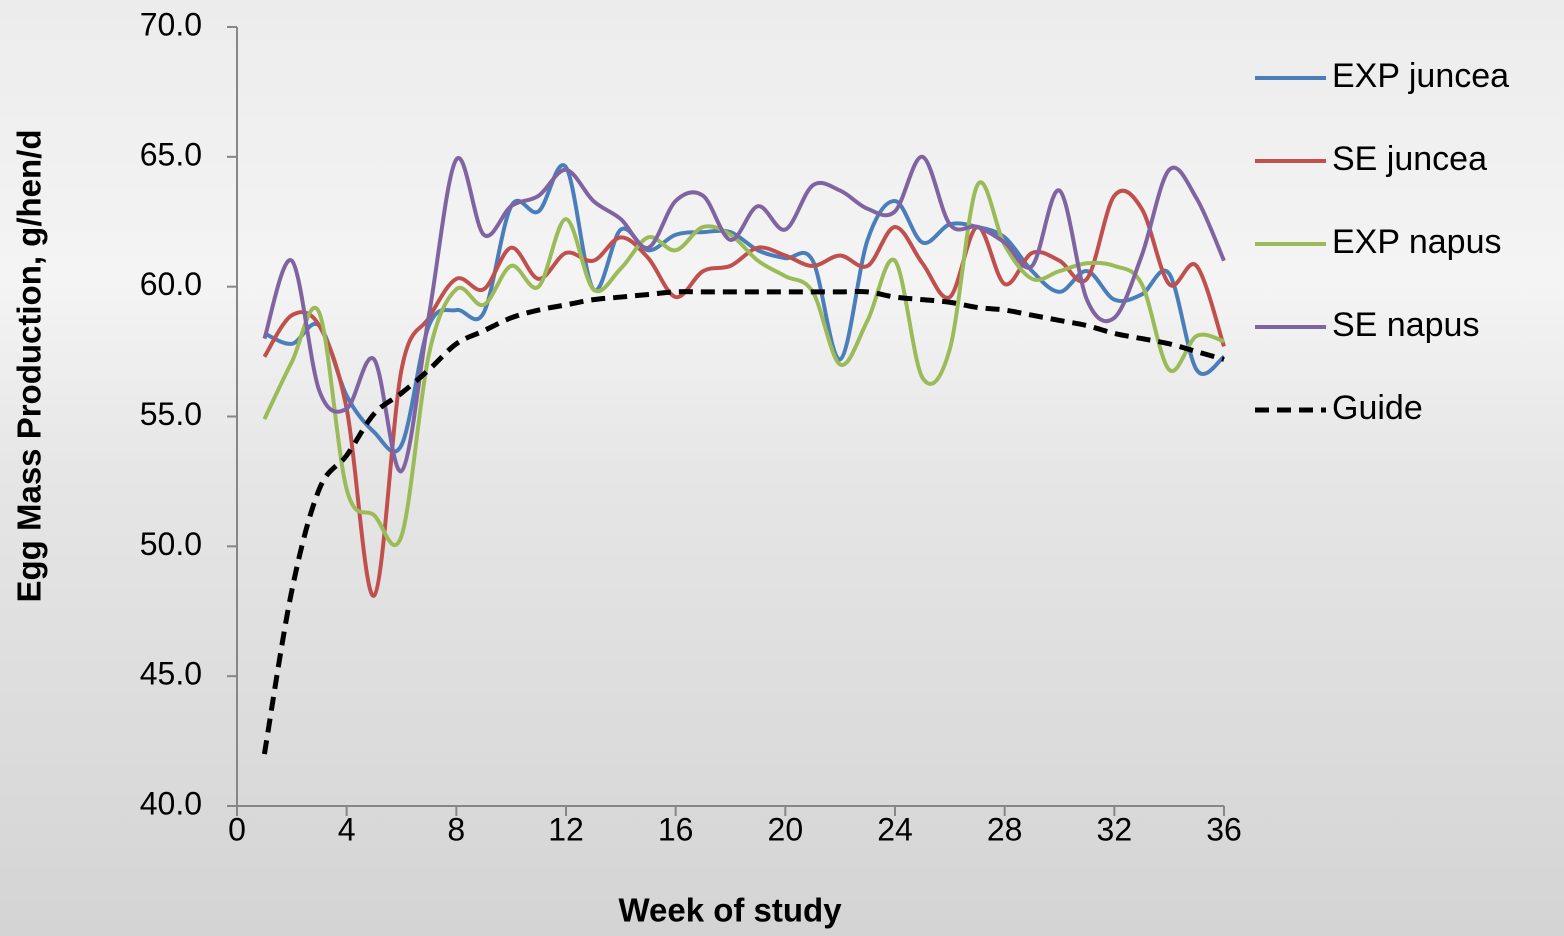 The image size is (1564, 936). What do you see at coordinates (1224, 829) in the screenshot?
I see `x-tick-label: 36` at bounding box center [1224, 829].